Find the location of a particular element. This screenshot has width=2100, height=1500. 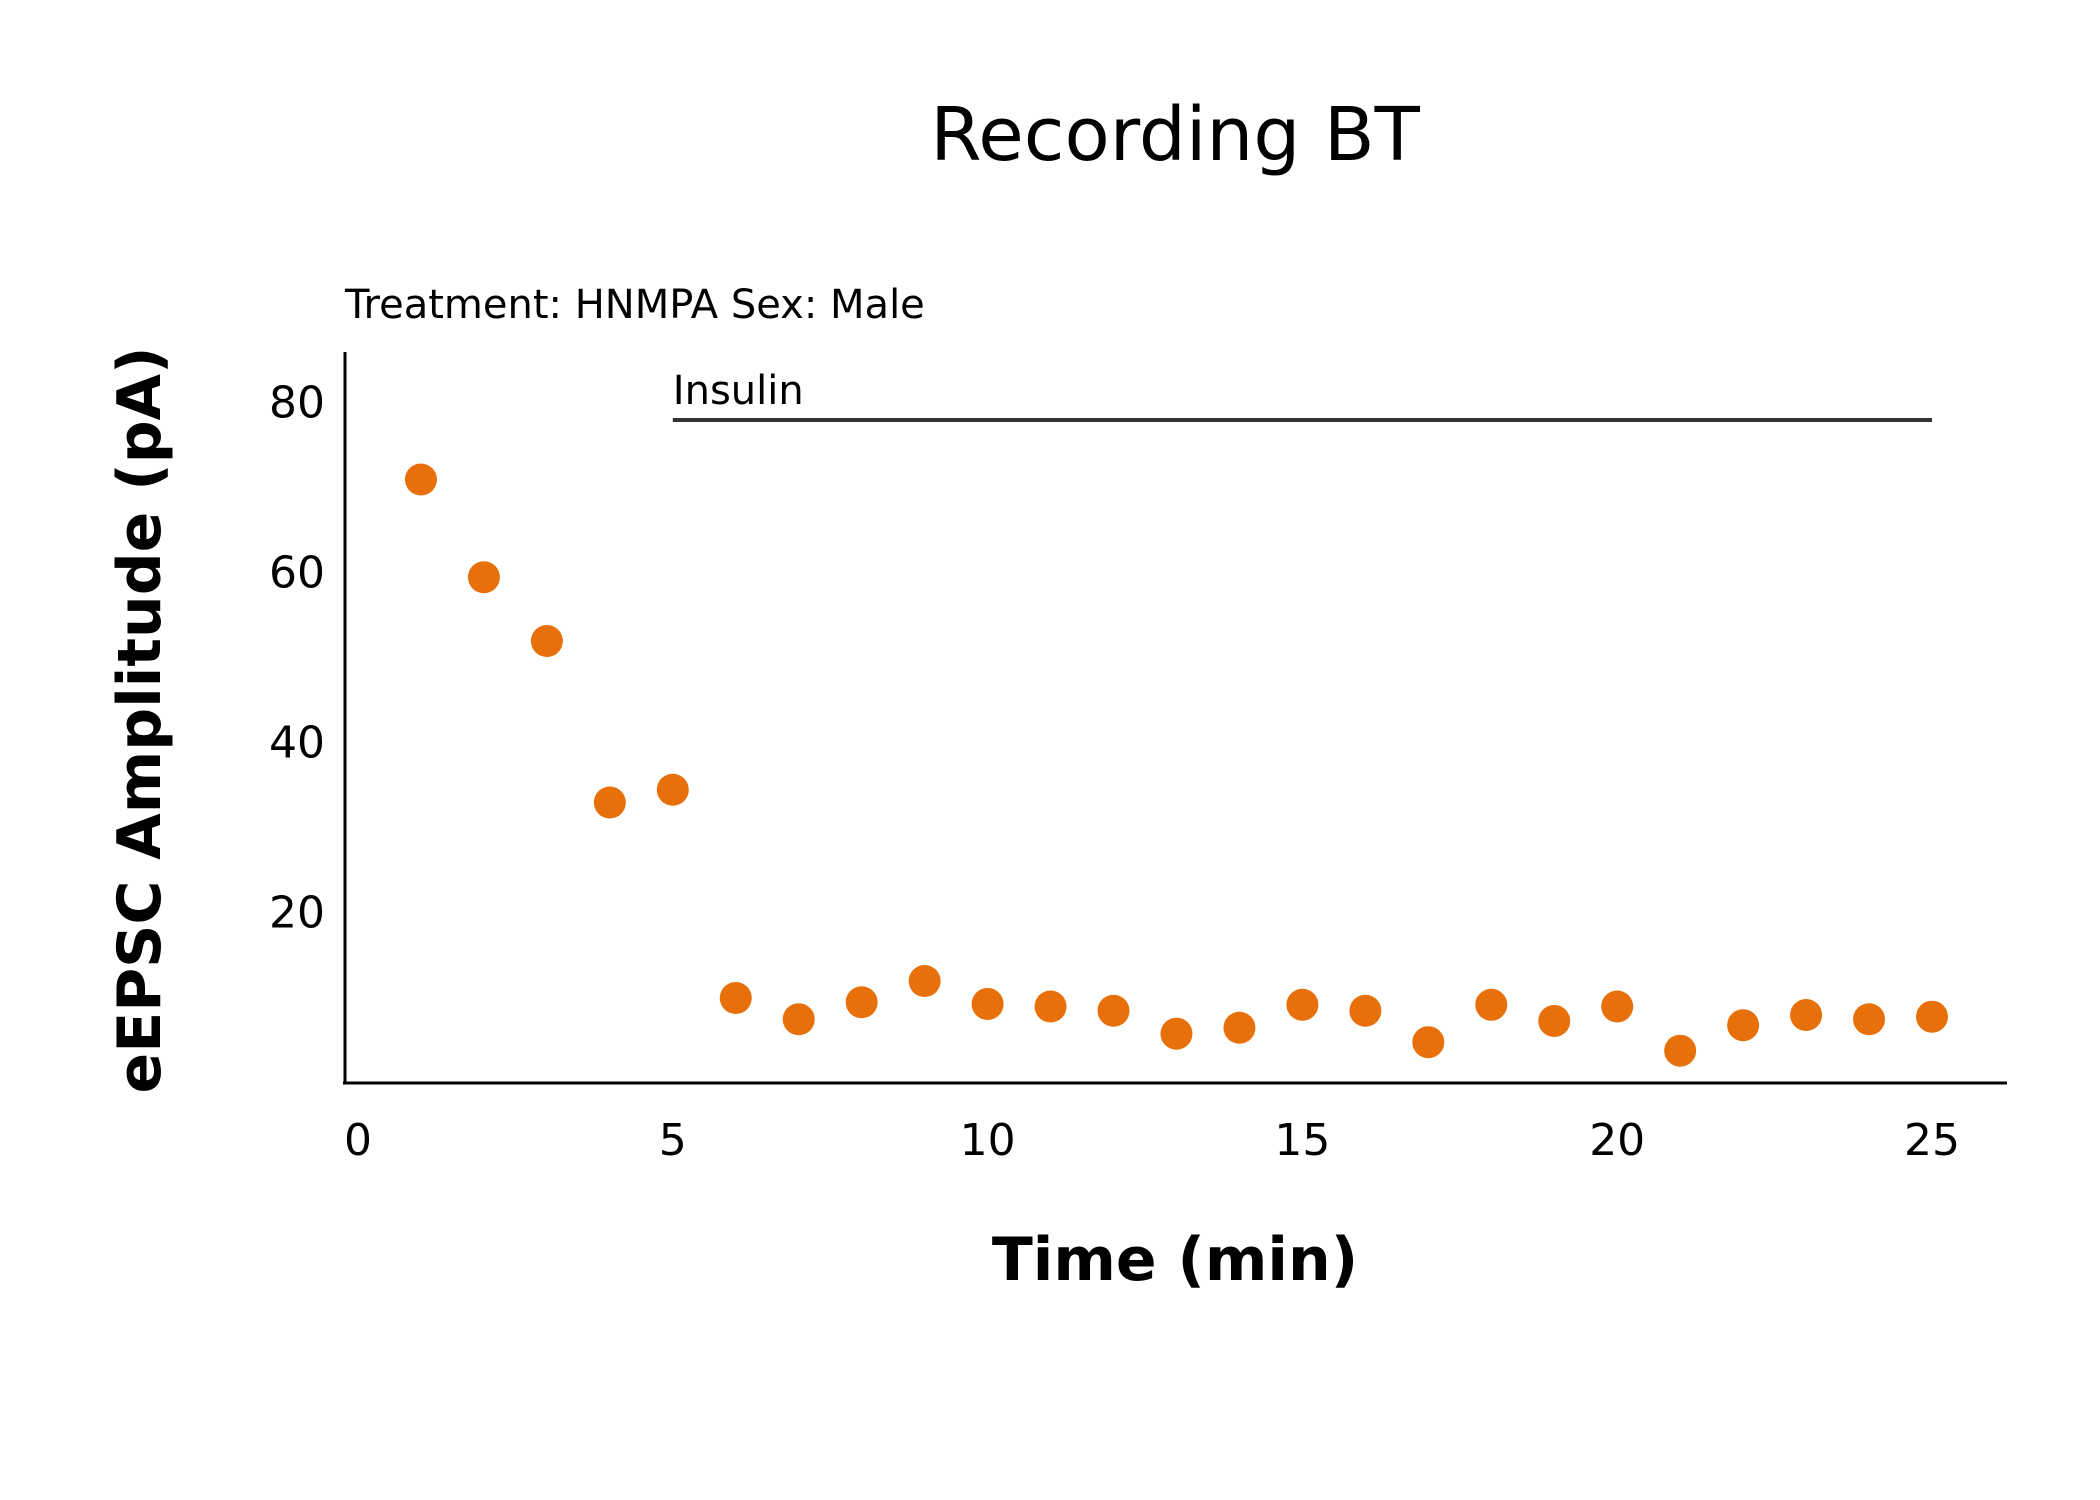

y-axis-label: eEPSC Amplitude (pA) is located at coordinates (140, 720).